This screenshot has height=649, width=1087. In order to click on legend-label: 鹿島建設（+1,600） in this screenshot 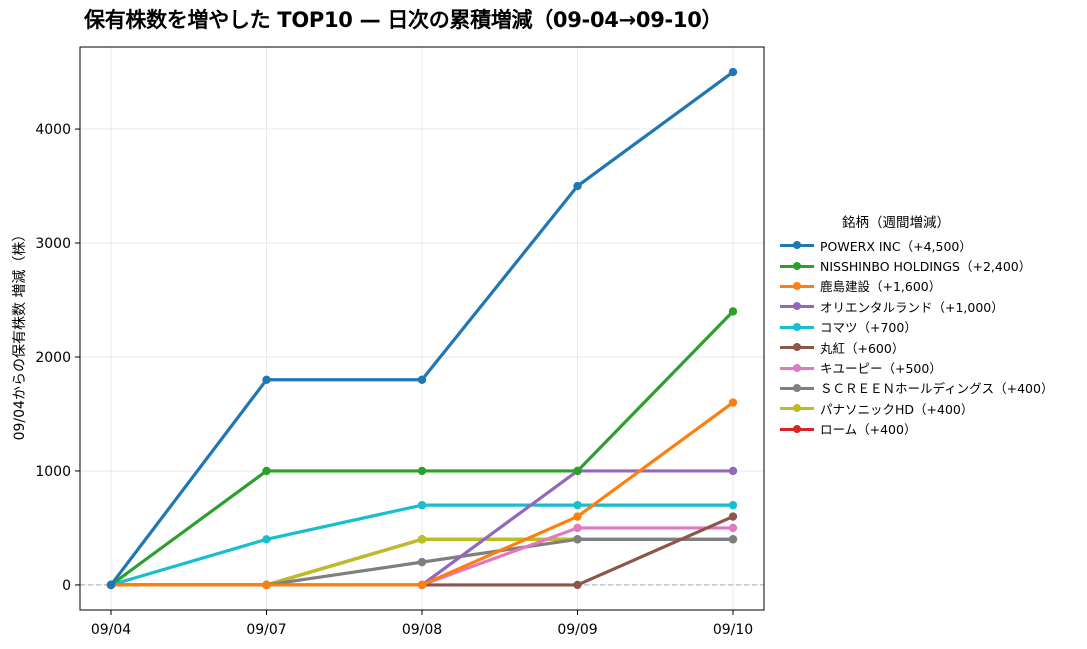, I will do `click(881, 287)`.